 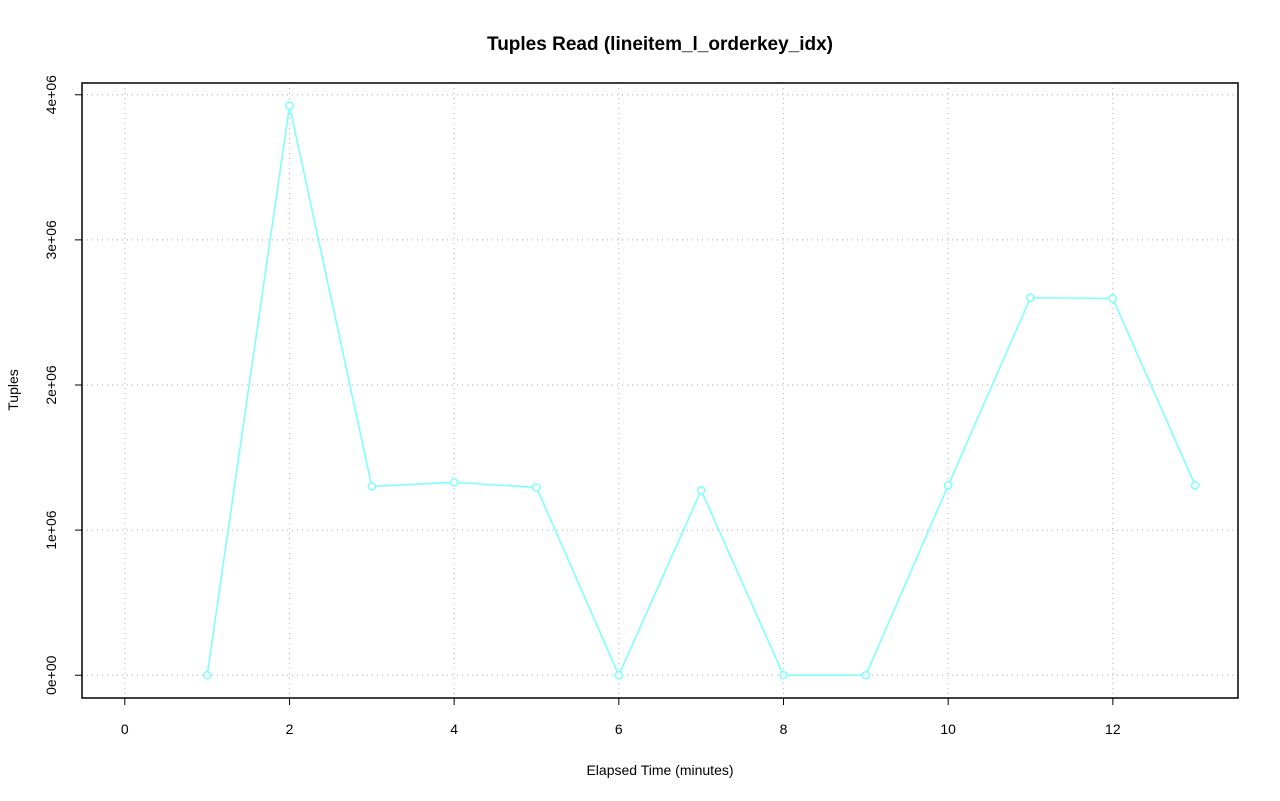 What do you see at coordinates (51, 240) in the screenshot?
I see `y-tick-label: 3e+06` at bounding box center [51, 240].